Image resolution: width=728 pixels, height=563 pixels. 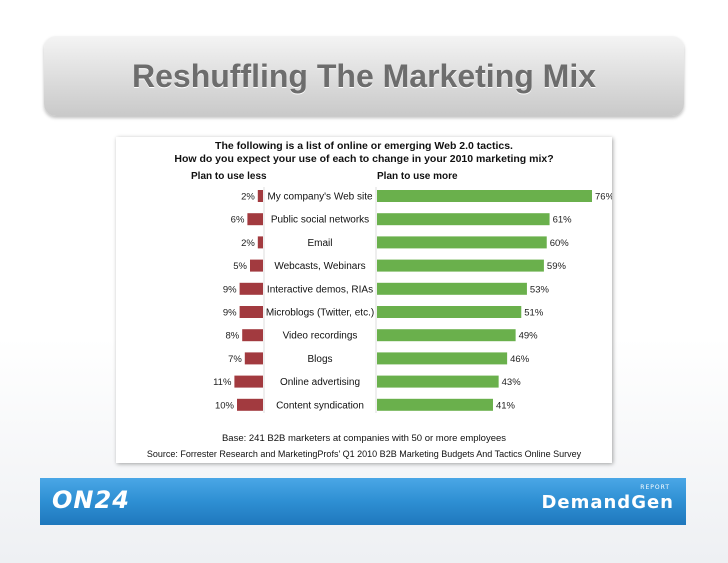 I want to click on more-value-label: 76%, so click(x=603, y=197).